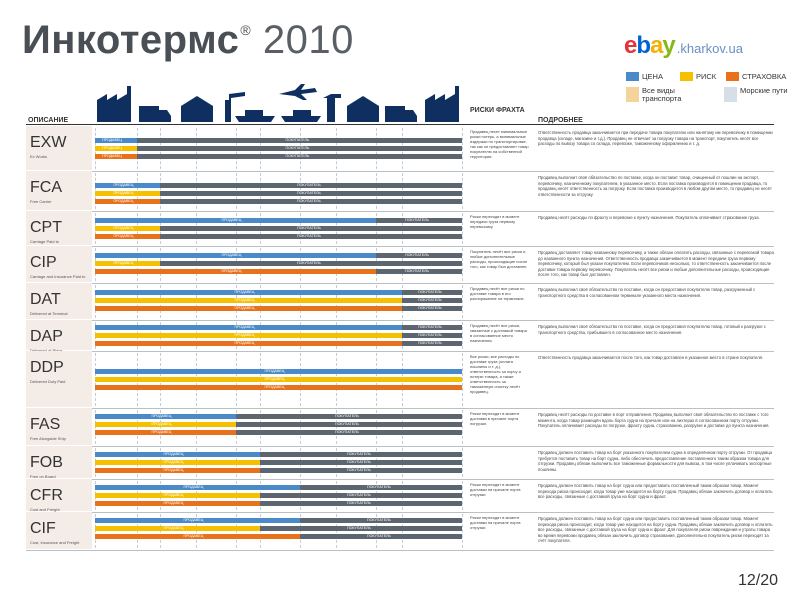 This screenshot has width=800, height=600. I want to click on term-name: Free on Board, so click(43, 476).